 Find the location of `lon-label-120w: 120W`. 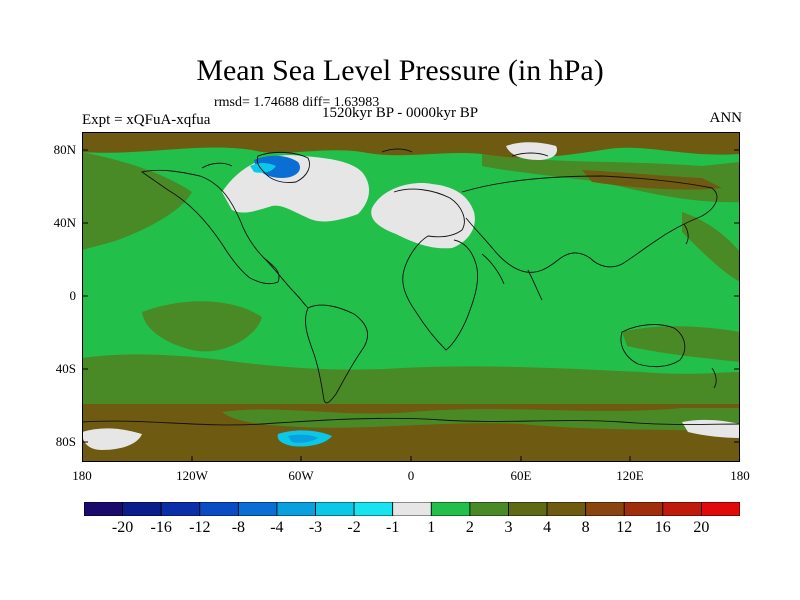

lon-label-120w: 120W is located at coordinates (192, 475).